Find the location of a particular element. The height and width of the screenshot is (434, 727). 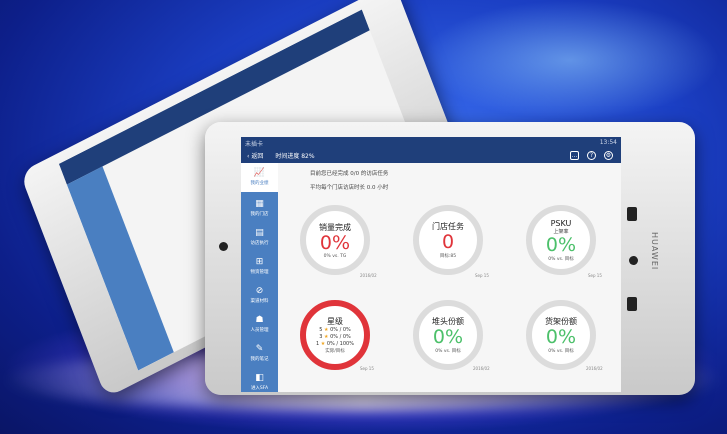

clock: 13:54 is located at coordinates (608, 142).